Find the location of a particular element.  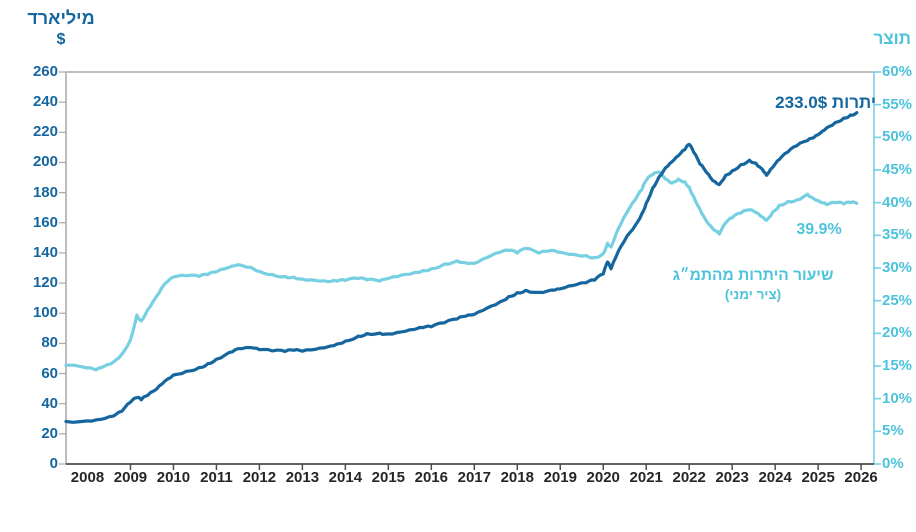

right-axis-tick-label: 25% is located at coordinates (897, 300).